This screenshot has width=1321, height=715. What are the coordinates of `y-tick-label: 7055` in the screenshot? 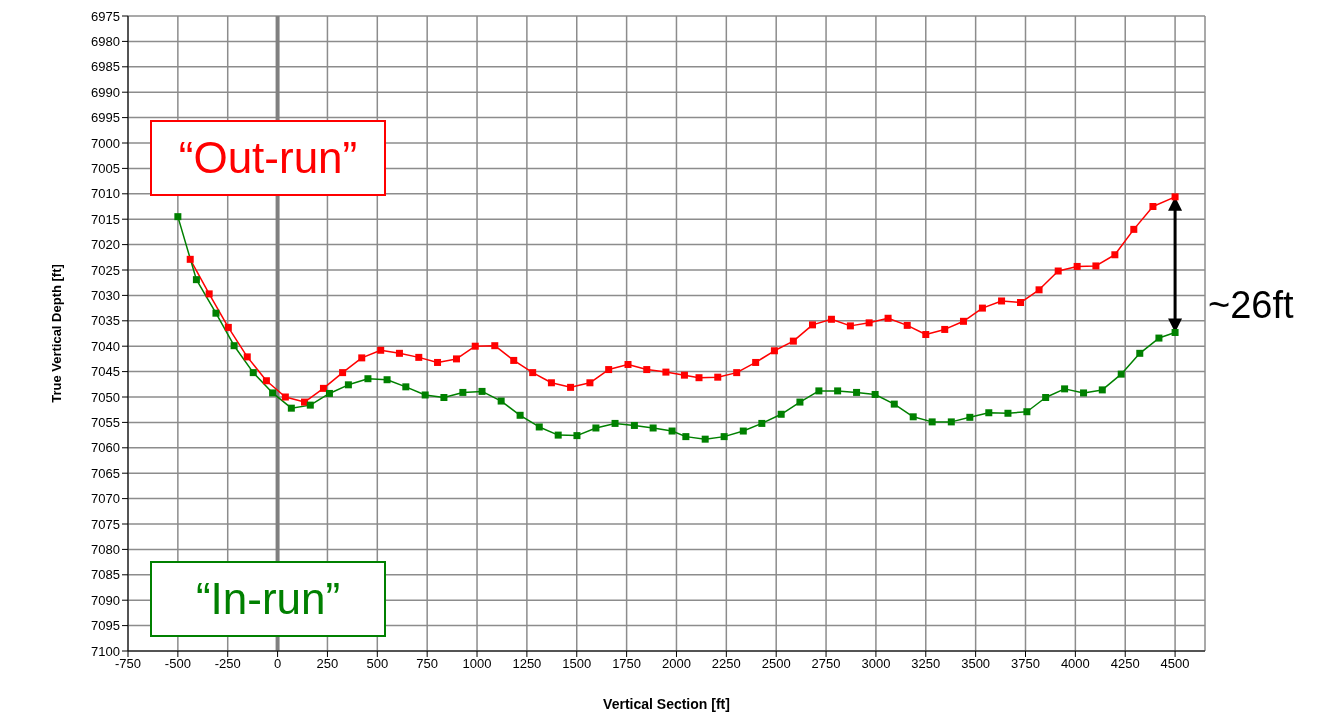 It's located at (105, 423).